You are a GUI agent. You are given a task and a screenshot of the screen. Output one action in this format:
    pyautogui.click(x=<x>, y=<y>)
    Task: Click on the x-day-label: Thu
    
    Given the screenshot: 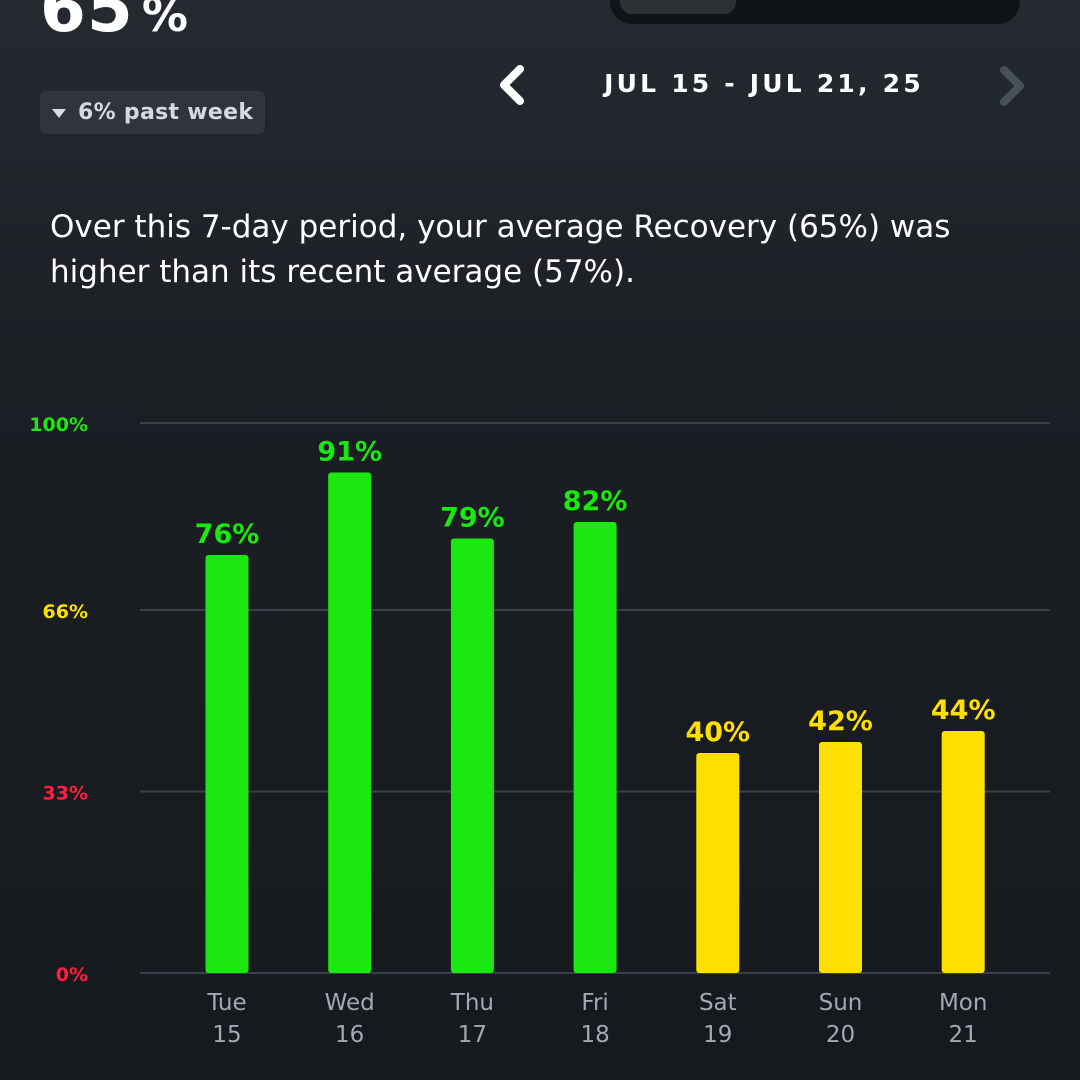 What is the action you would take?
    pyautogui.click(x=472, y=1003)
    